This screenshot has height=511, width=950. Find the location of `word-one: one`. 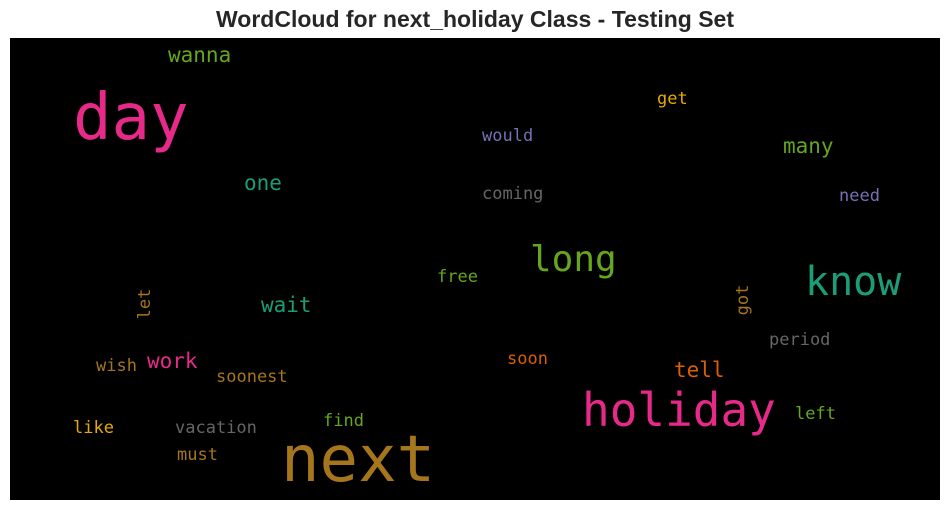

word-one: one is located at coordinates (263, 183).